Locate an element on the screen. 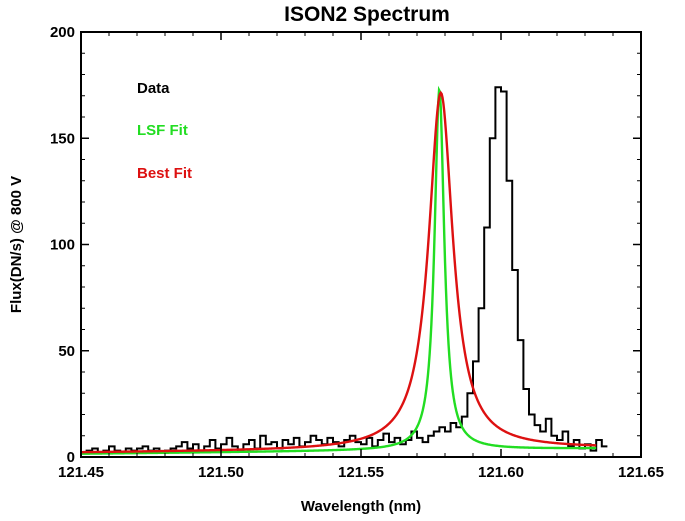  x-axis-label: Wavelength (nm) is located at coordinates (361, 506).